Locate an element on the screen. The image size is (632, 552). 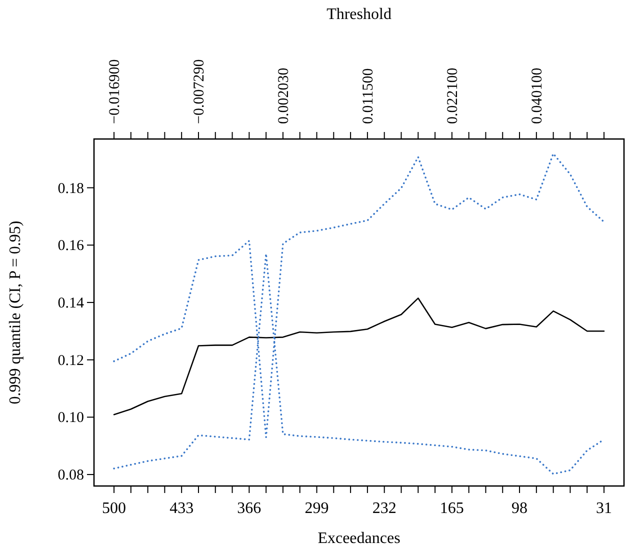
text: 0.011500 is located at coordinates (368, 96).